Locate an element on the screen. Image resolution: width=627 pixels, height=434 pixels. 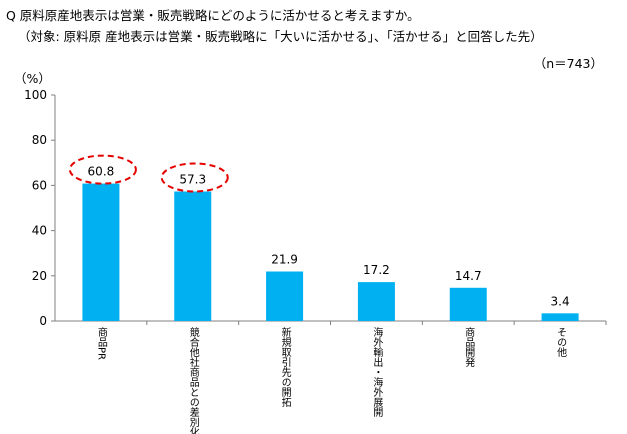
category-label: 商品PR is located at coordinates (101, 343).